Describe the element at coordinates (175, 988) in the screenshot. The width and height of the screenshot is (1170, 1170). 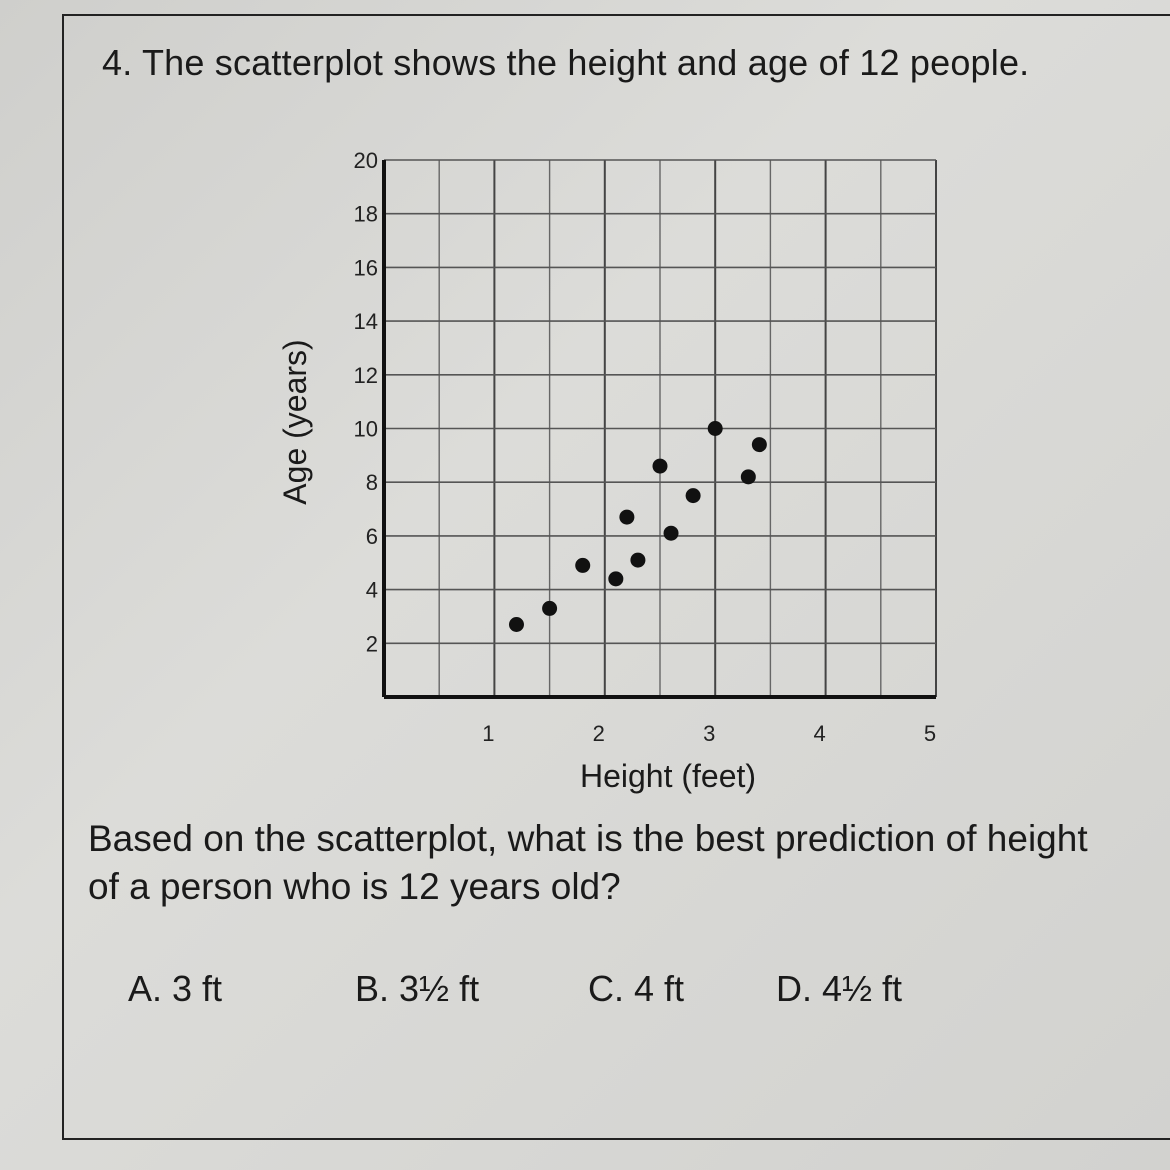
I see `choice-a: A. 3 ft` at that location.